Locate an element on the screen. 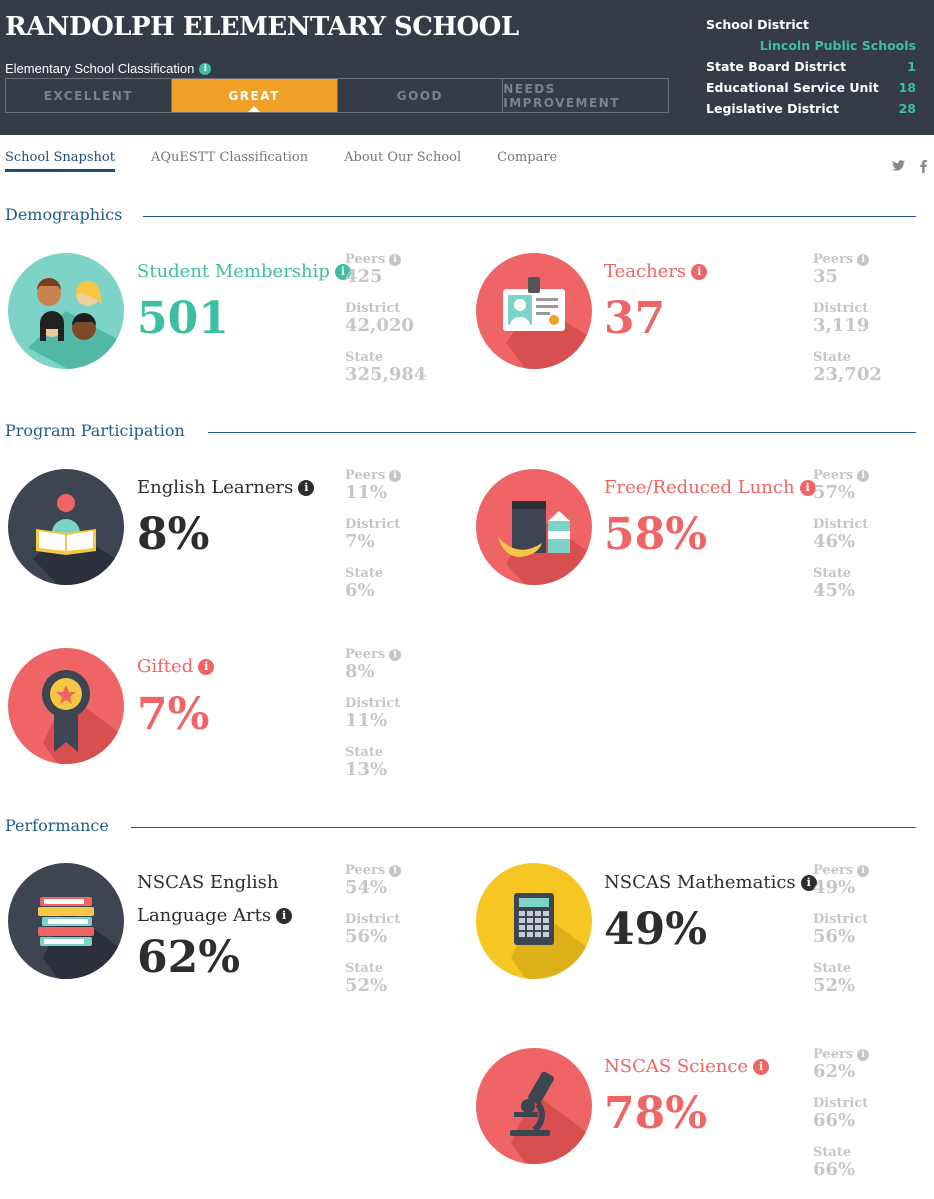 Image resolution: width=934 pixels, height=1199 pixels. section-performance: Performance is located at coordinates (57, 825).